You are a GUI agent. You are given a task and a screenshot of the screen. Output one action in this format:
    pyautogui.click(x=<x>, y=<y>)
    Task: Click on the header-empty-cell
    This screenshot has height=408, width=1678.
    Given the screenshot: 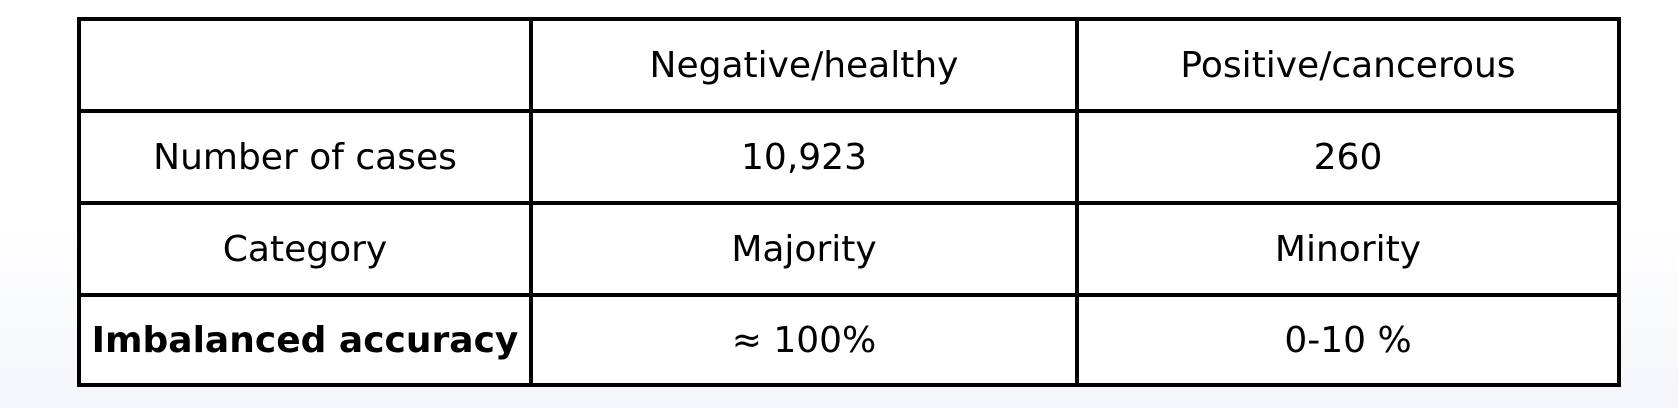 What is the action you would take?
    pyautogui.click(x=305, y=65)
    